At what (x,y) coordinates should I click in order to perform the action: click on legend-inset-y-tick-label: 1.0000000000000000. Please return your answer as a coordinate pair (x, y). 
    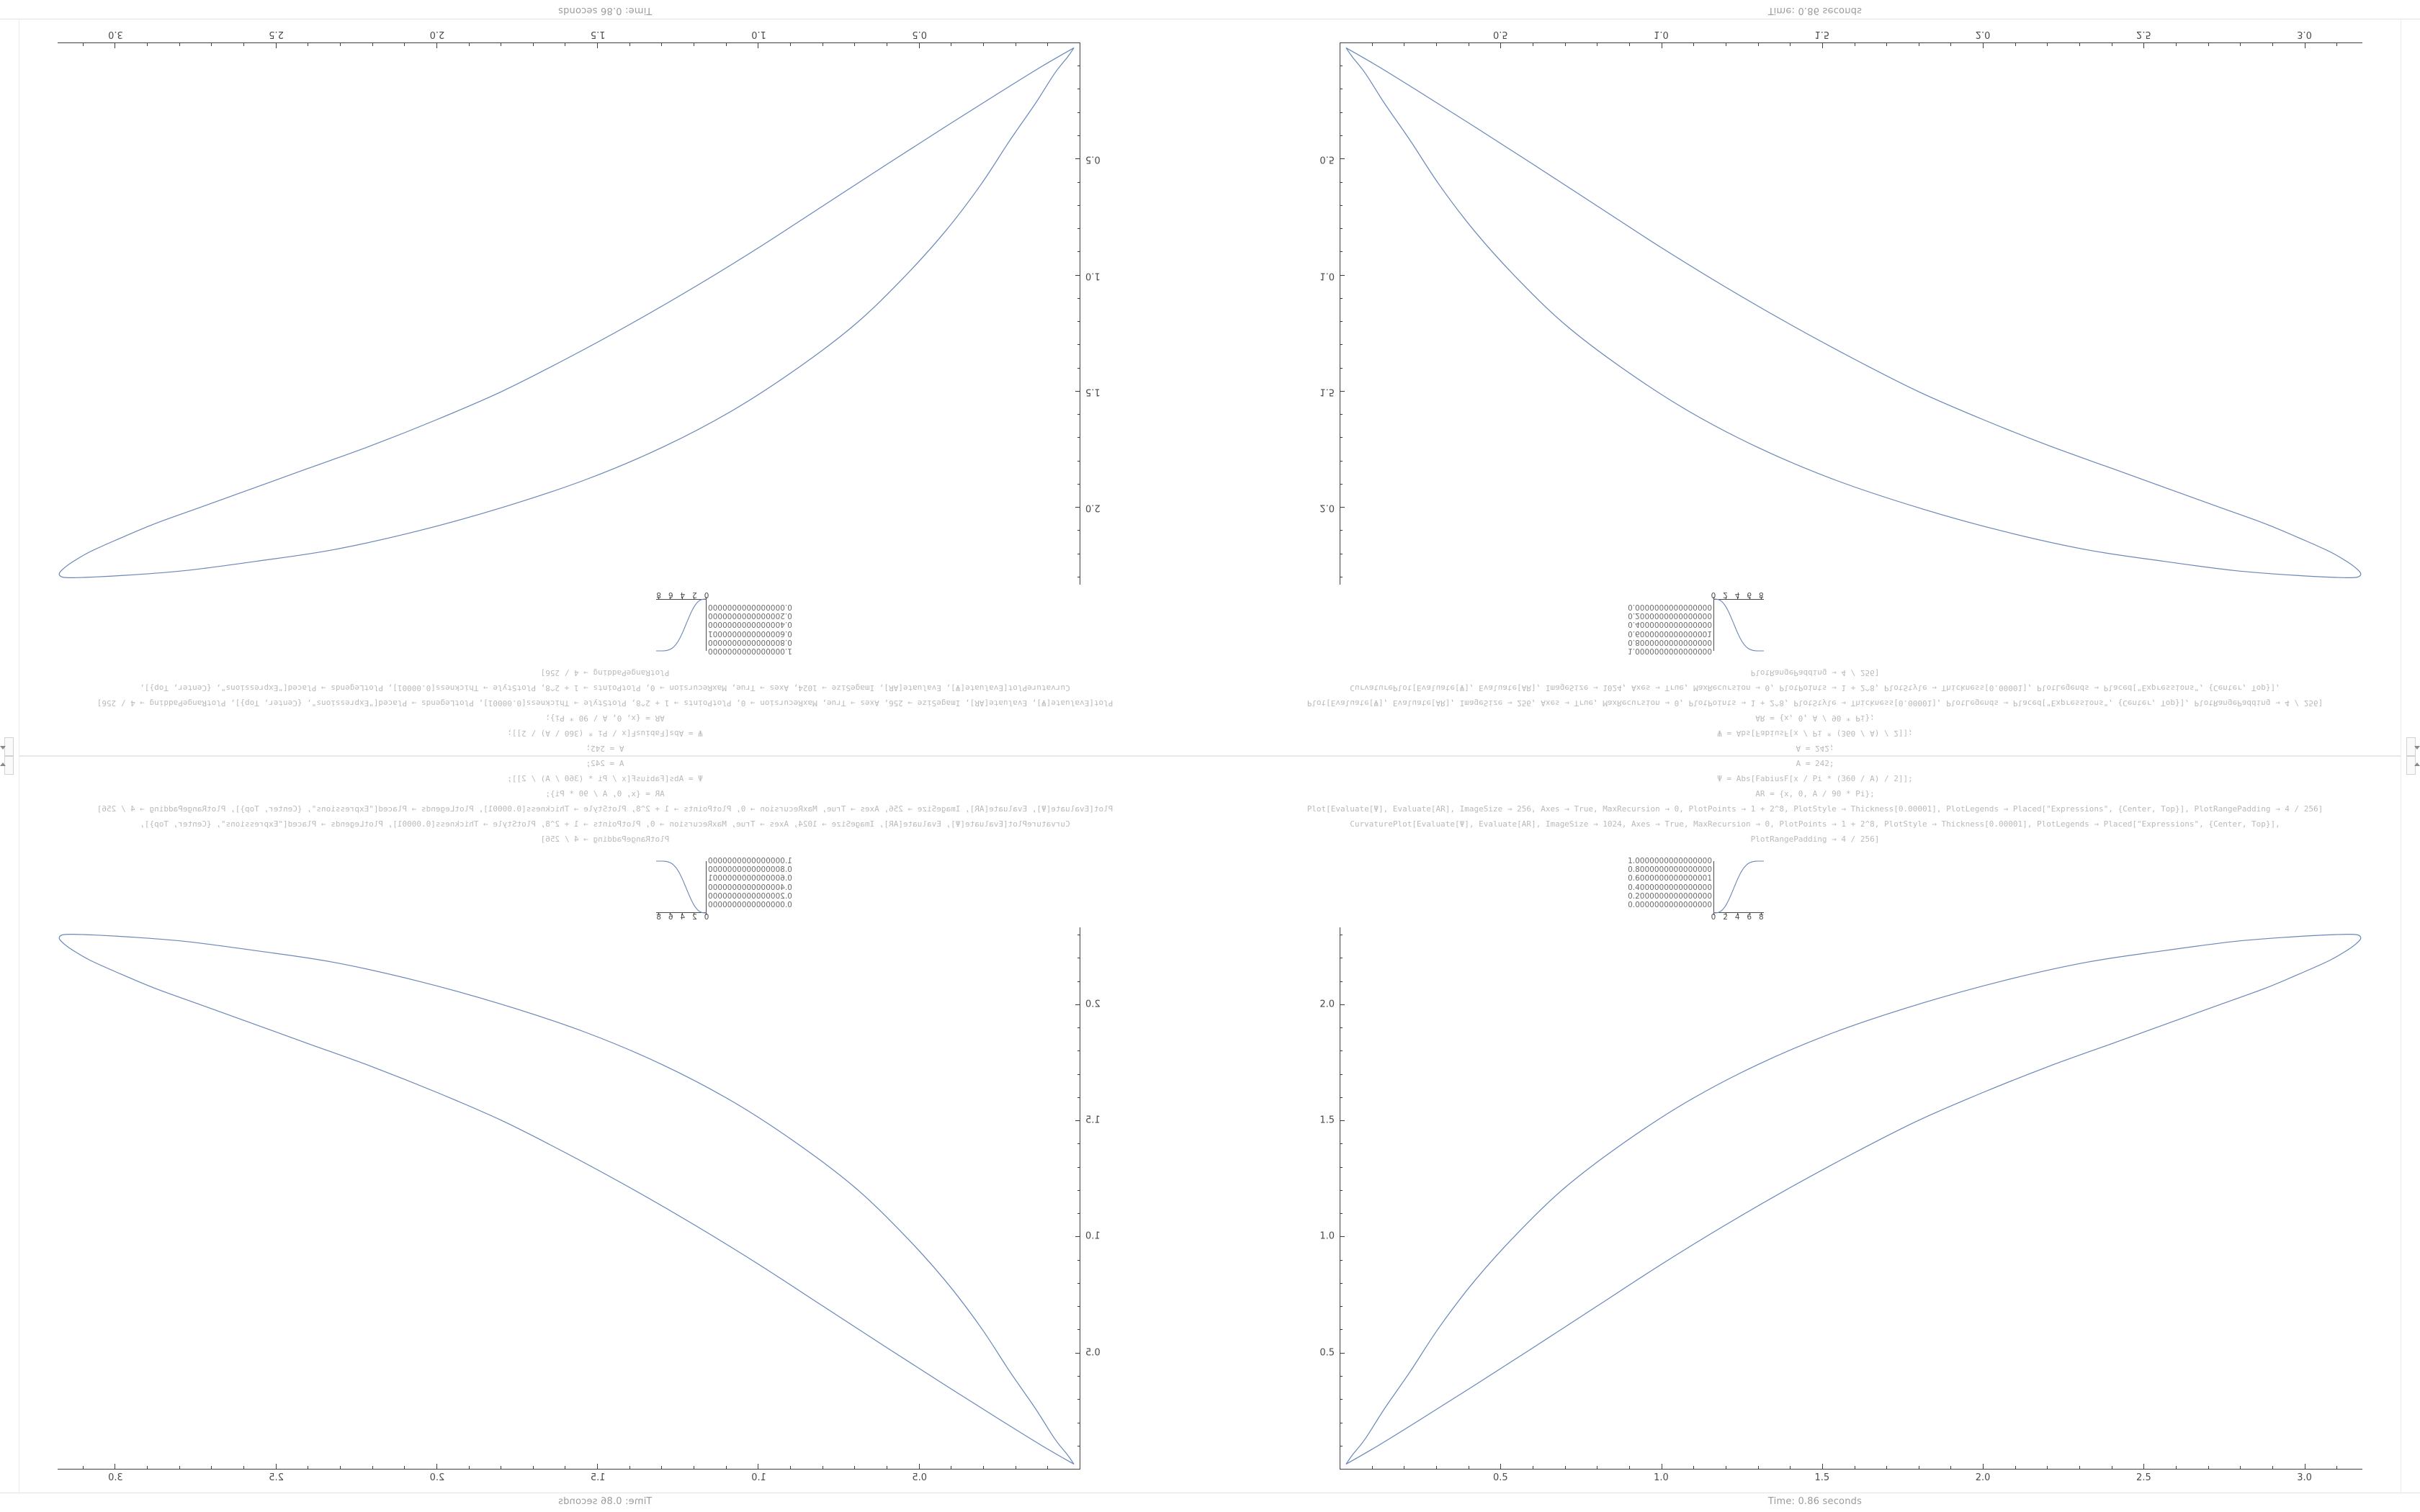
    Looking at the image, I should click on (1670, 861).